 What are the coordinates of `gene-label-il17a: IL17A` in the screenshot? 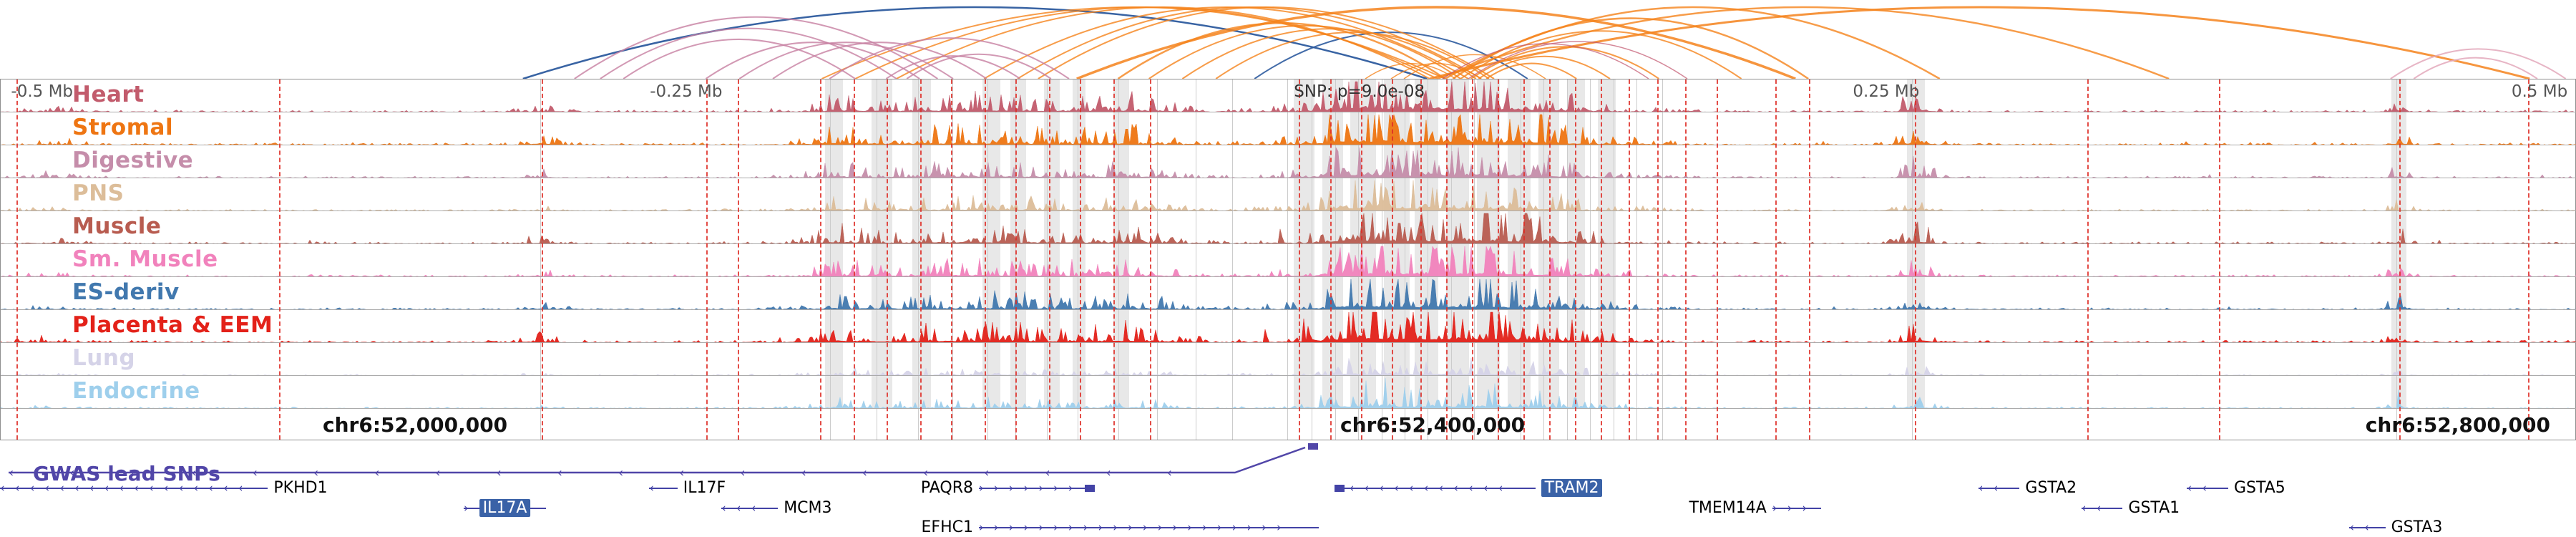 It's located at (505, 508).